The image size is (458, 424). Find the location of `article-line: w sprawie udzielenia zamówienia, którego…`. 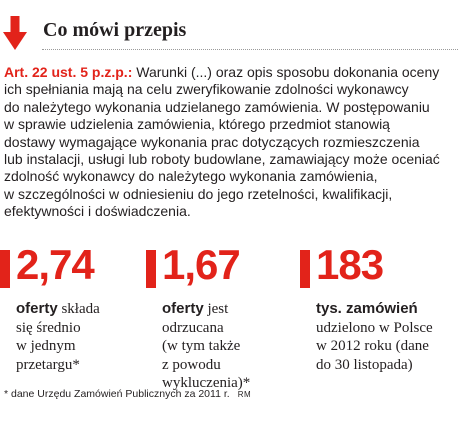

article-line: w sprawie udzielenia zamówienia, którego… is located at coordinates (197, 124).